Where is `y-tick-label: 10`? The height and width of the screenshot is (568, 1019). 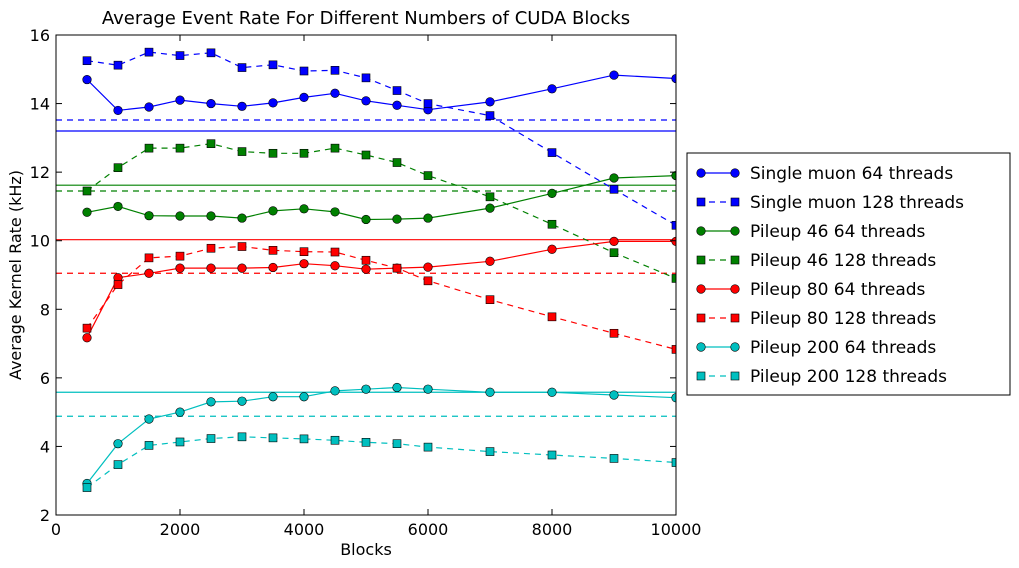
y-tick-label: 10 is located at coordinates (40, 241).